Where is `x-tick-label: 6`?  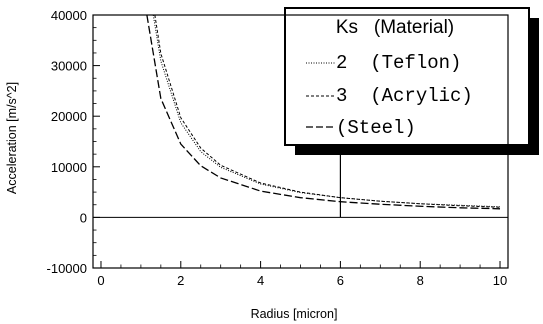
x-tick-label: 6 is located at coordinates (340, 280).